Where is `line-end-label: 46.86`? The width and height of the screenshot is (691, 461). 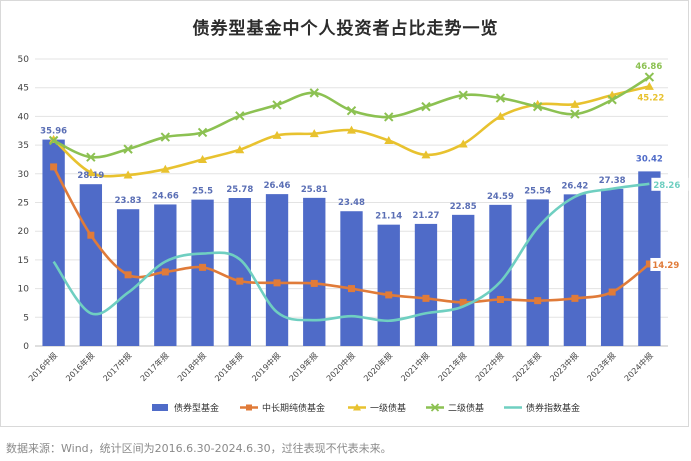 line-end-label: 46.86 is located at coordinates (648, 67).